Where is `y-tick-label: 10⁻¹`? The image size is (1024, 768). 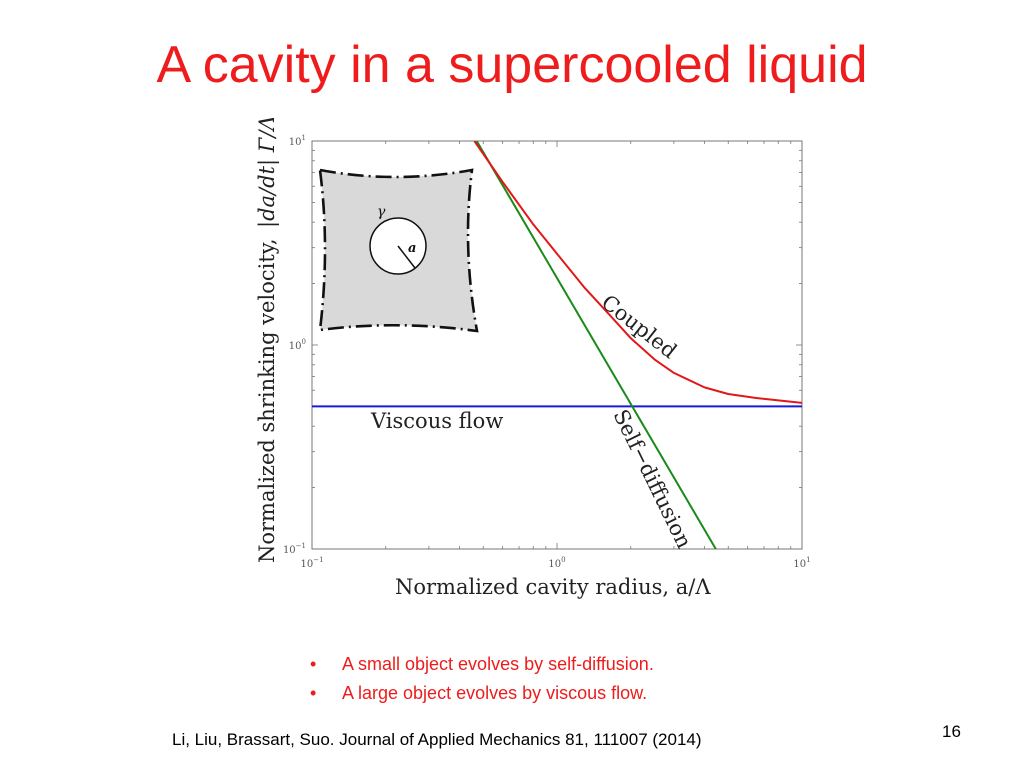 y-tick-label: 10⁻¹ is located at coordinates (294, 549).